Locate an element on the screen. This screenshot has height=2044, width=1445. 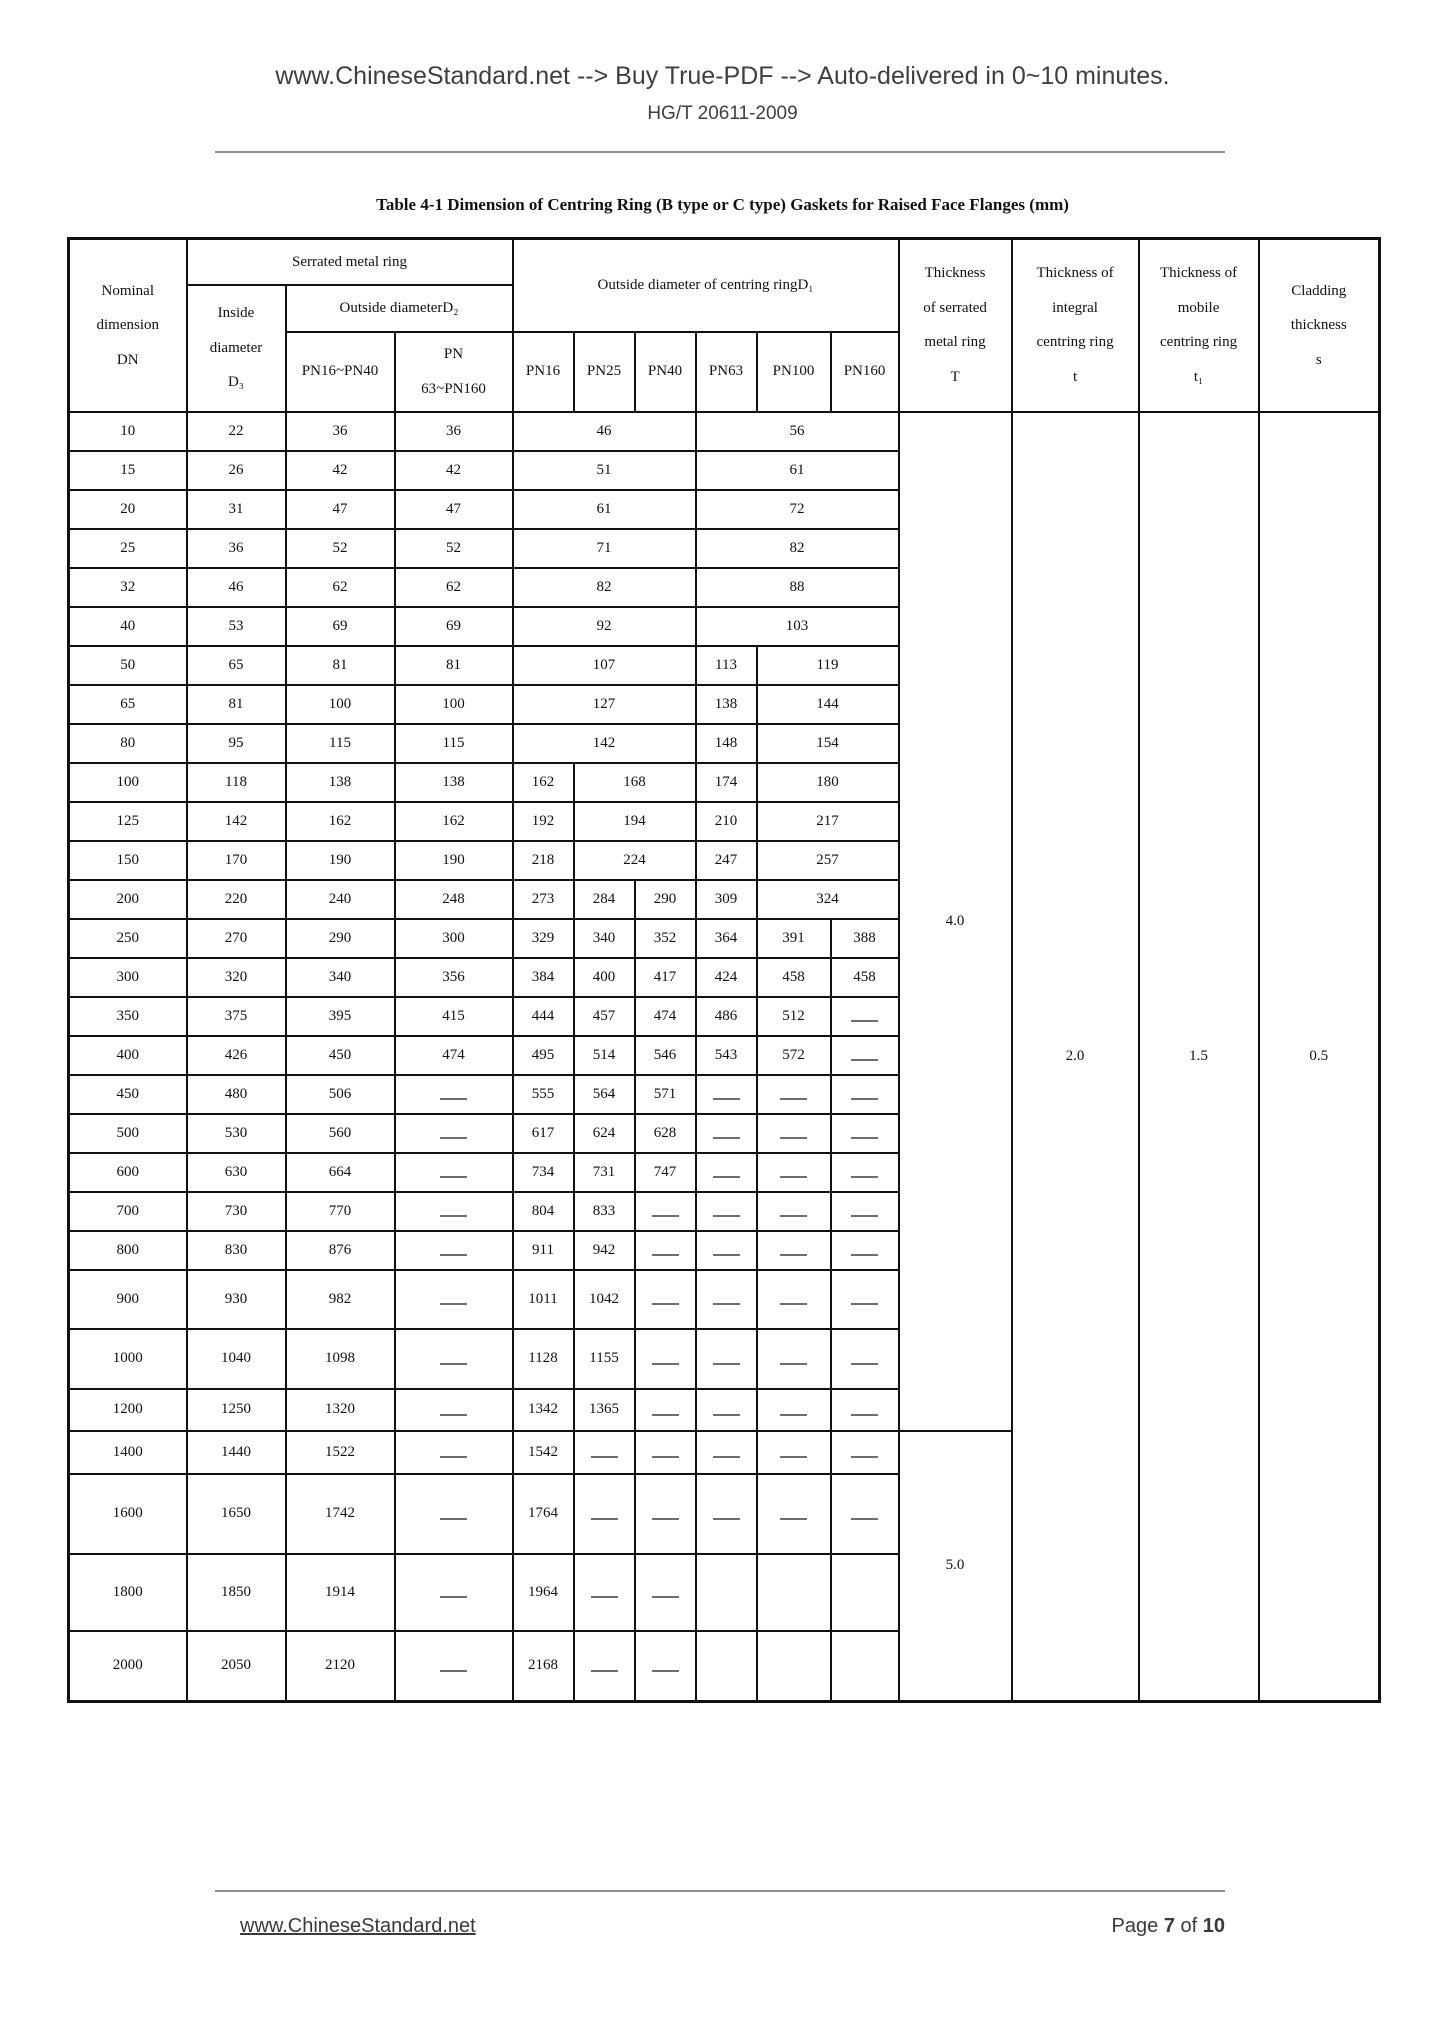
d3-cell: 930 is located at coordinates (236, 1299).